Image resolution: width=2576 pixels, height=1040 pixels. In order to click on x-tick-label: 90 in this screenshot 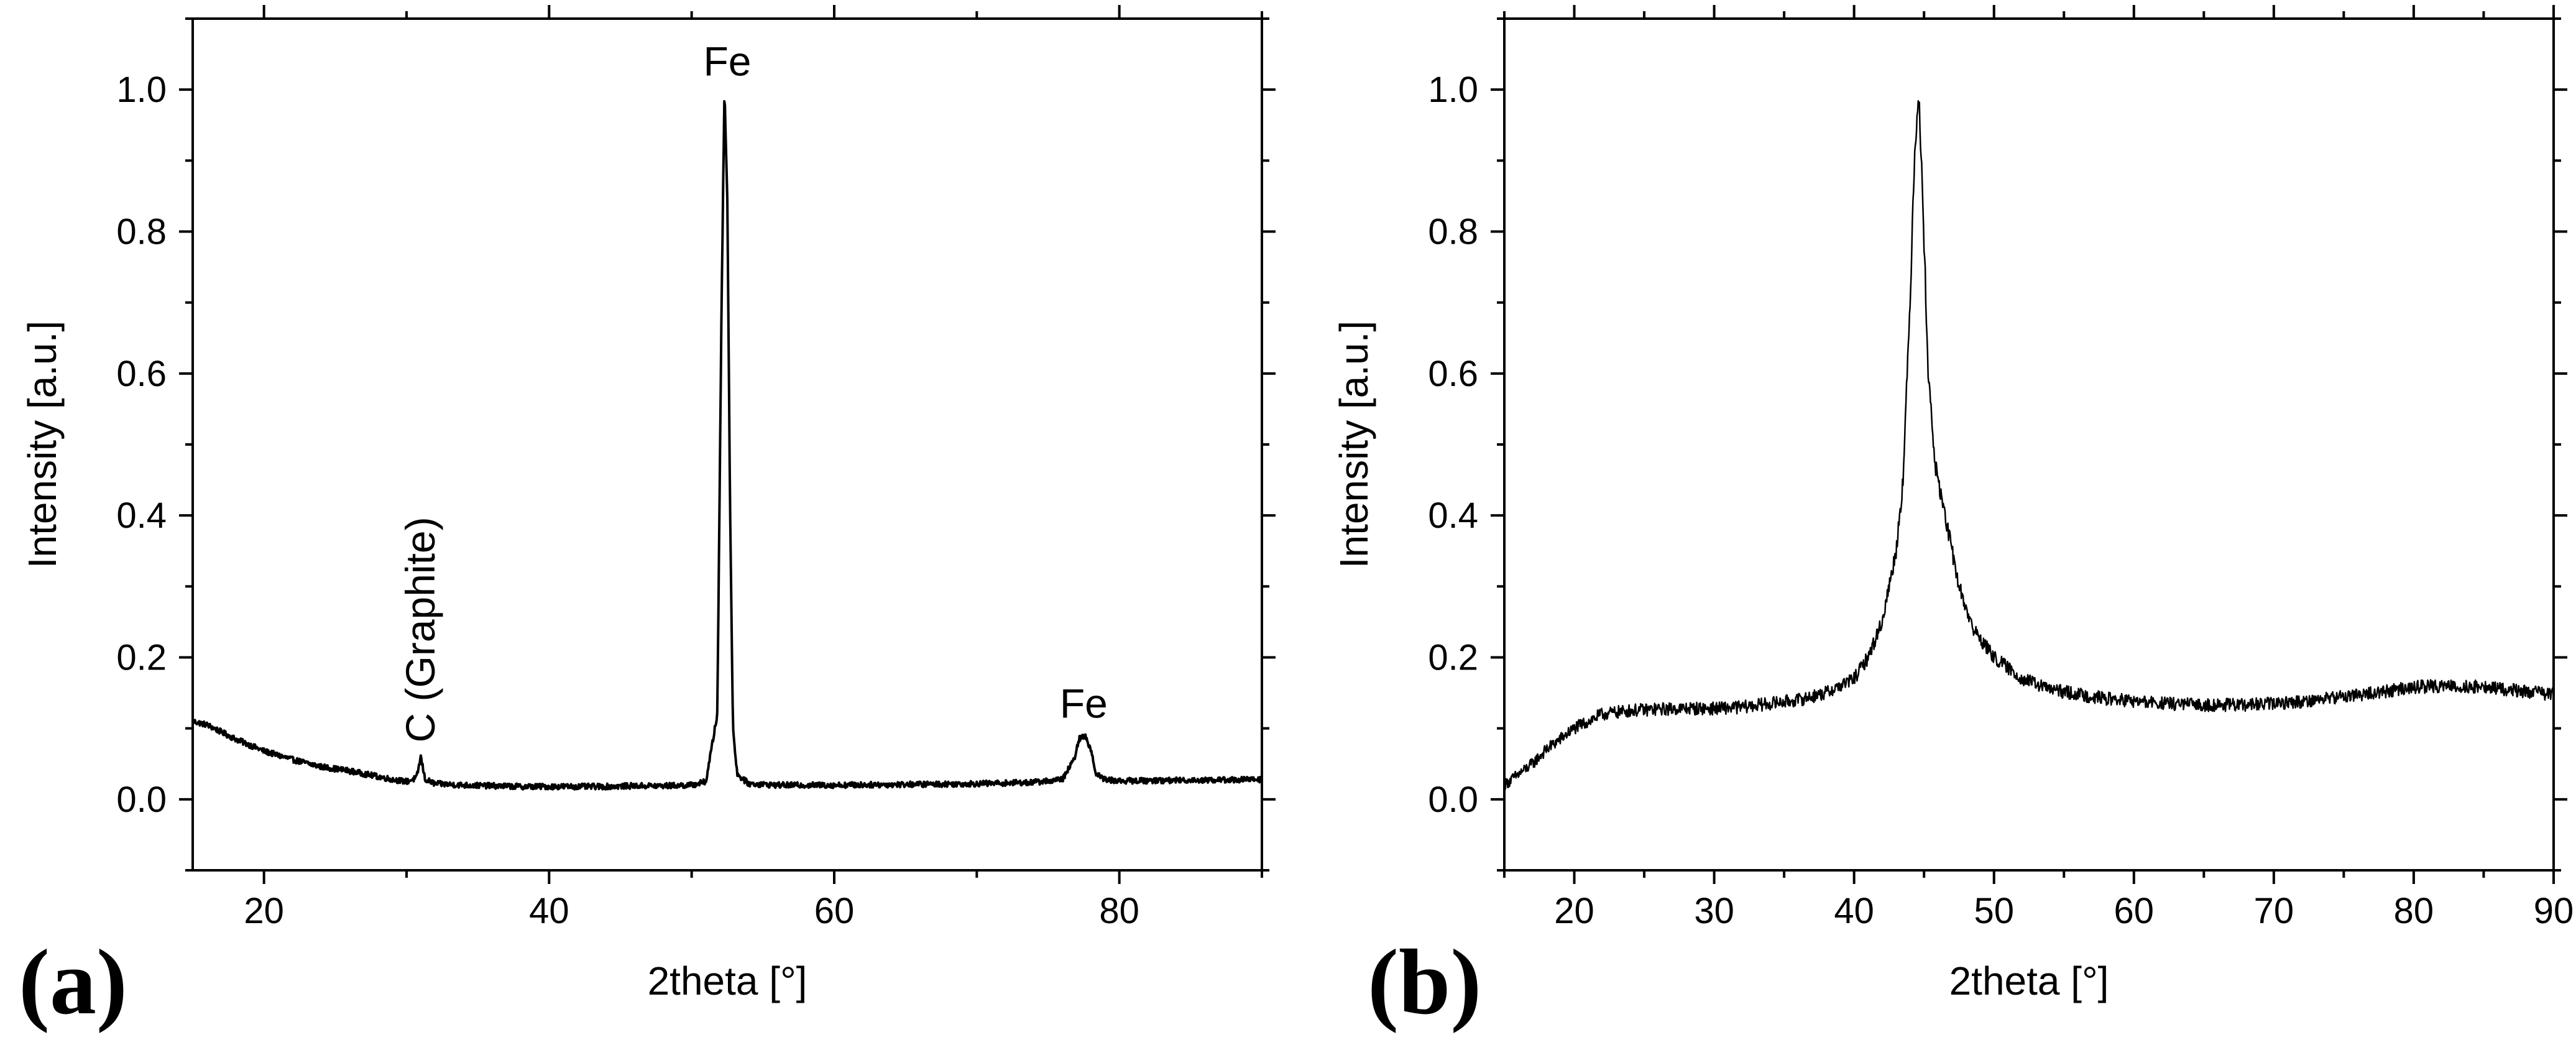, I will do `click(2554, 911)`.